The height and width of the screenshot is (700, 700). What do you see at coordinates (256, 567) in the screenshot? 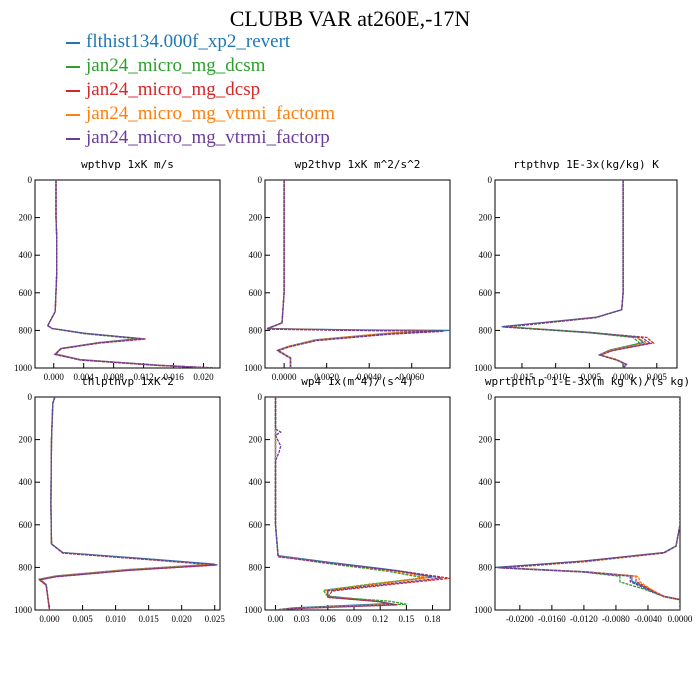
I see `ytick-label-4-4: 800` at bounding box center [256, 567].